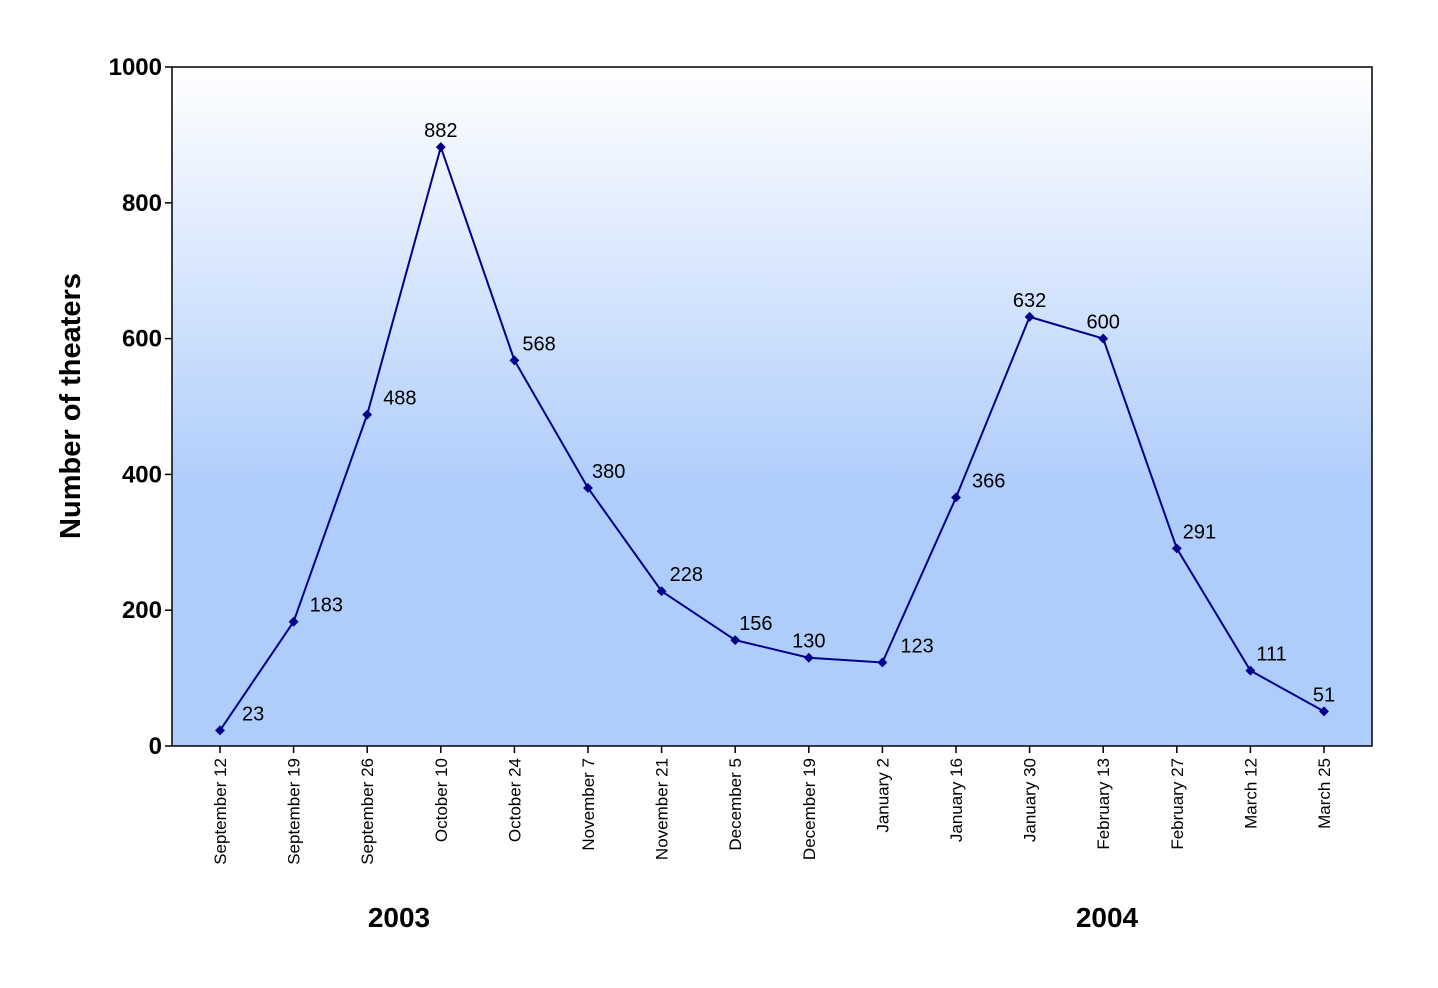 This screenshot has height=988, width=1438. Describe the element at coordinates (367, 811) in the screenshot. I see `x-tick-label: September 26` at that location.